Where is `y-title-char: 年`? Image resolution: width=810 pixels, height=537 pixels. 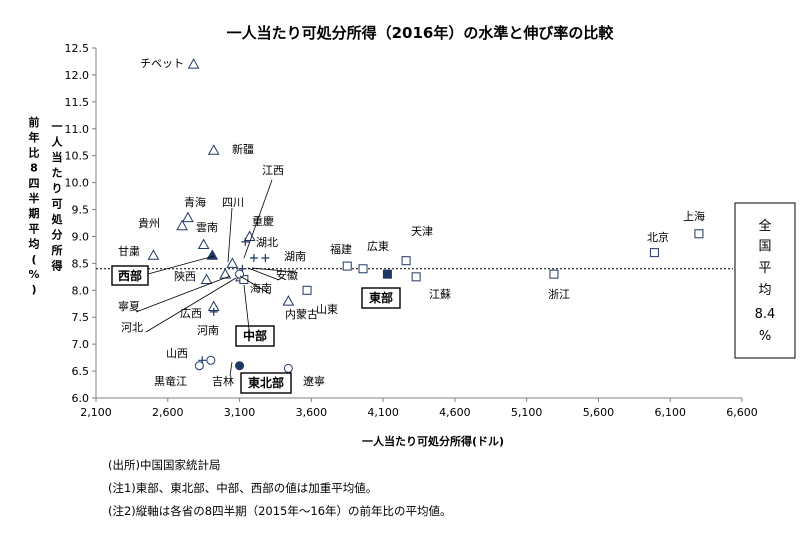
y-title-char: 年 is located at coordinates (34, 137).